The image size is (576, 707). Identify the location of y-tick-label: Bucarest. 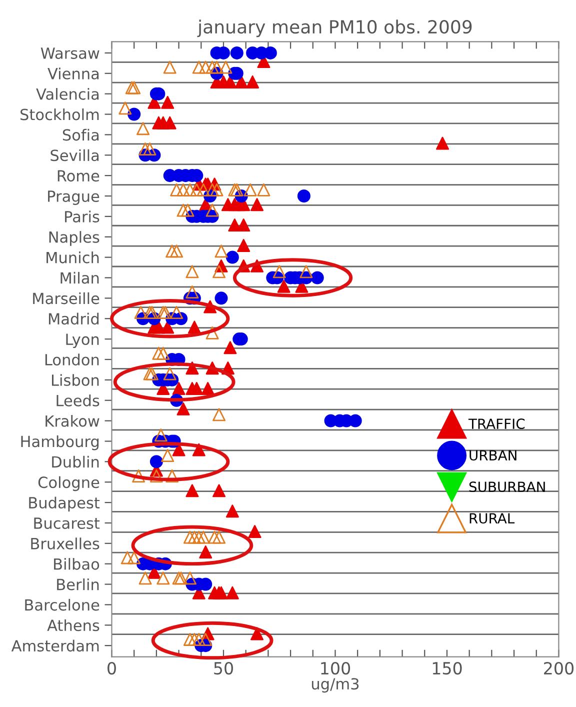
(67, 523).